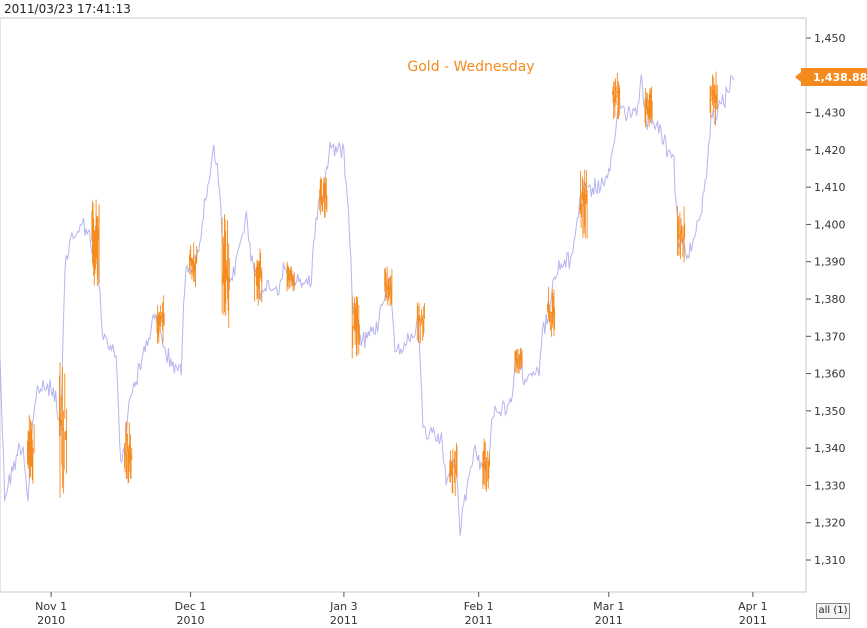 This screenshot has height=628, width=867. Describe the element at coordinates (51, 606) in the screenshot. I see `x-tick-label: Nov 1` at that location.